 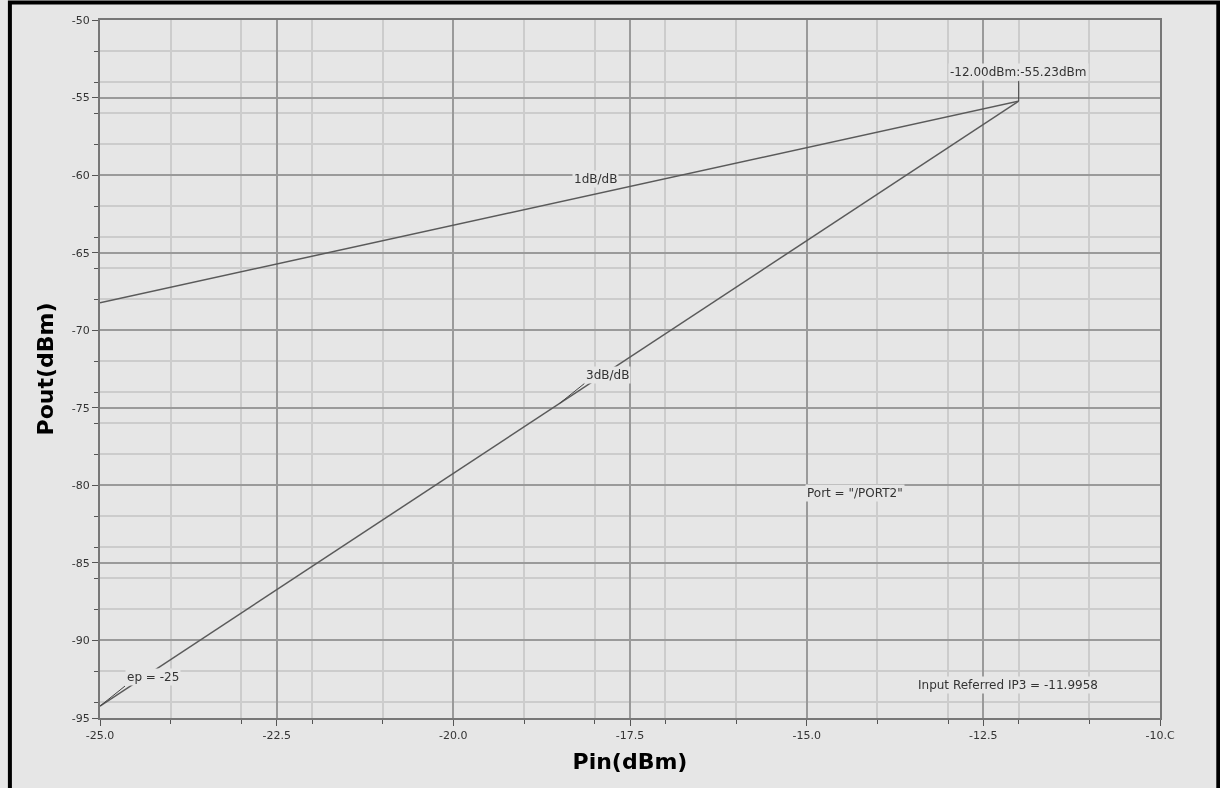 I want to click on y-tick-label: -50, so click(x=80, y=20).